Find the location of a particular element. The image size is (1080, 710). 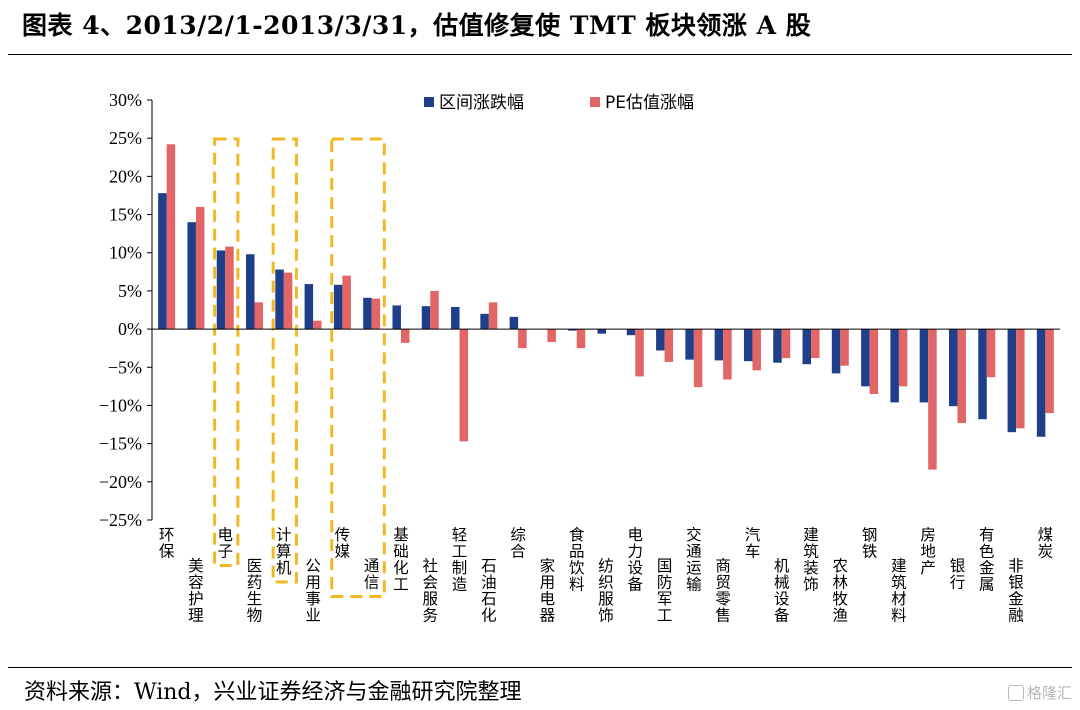

x-category-label: 银行 is located at coordinates (958, 574).